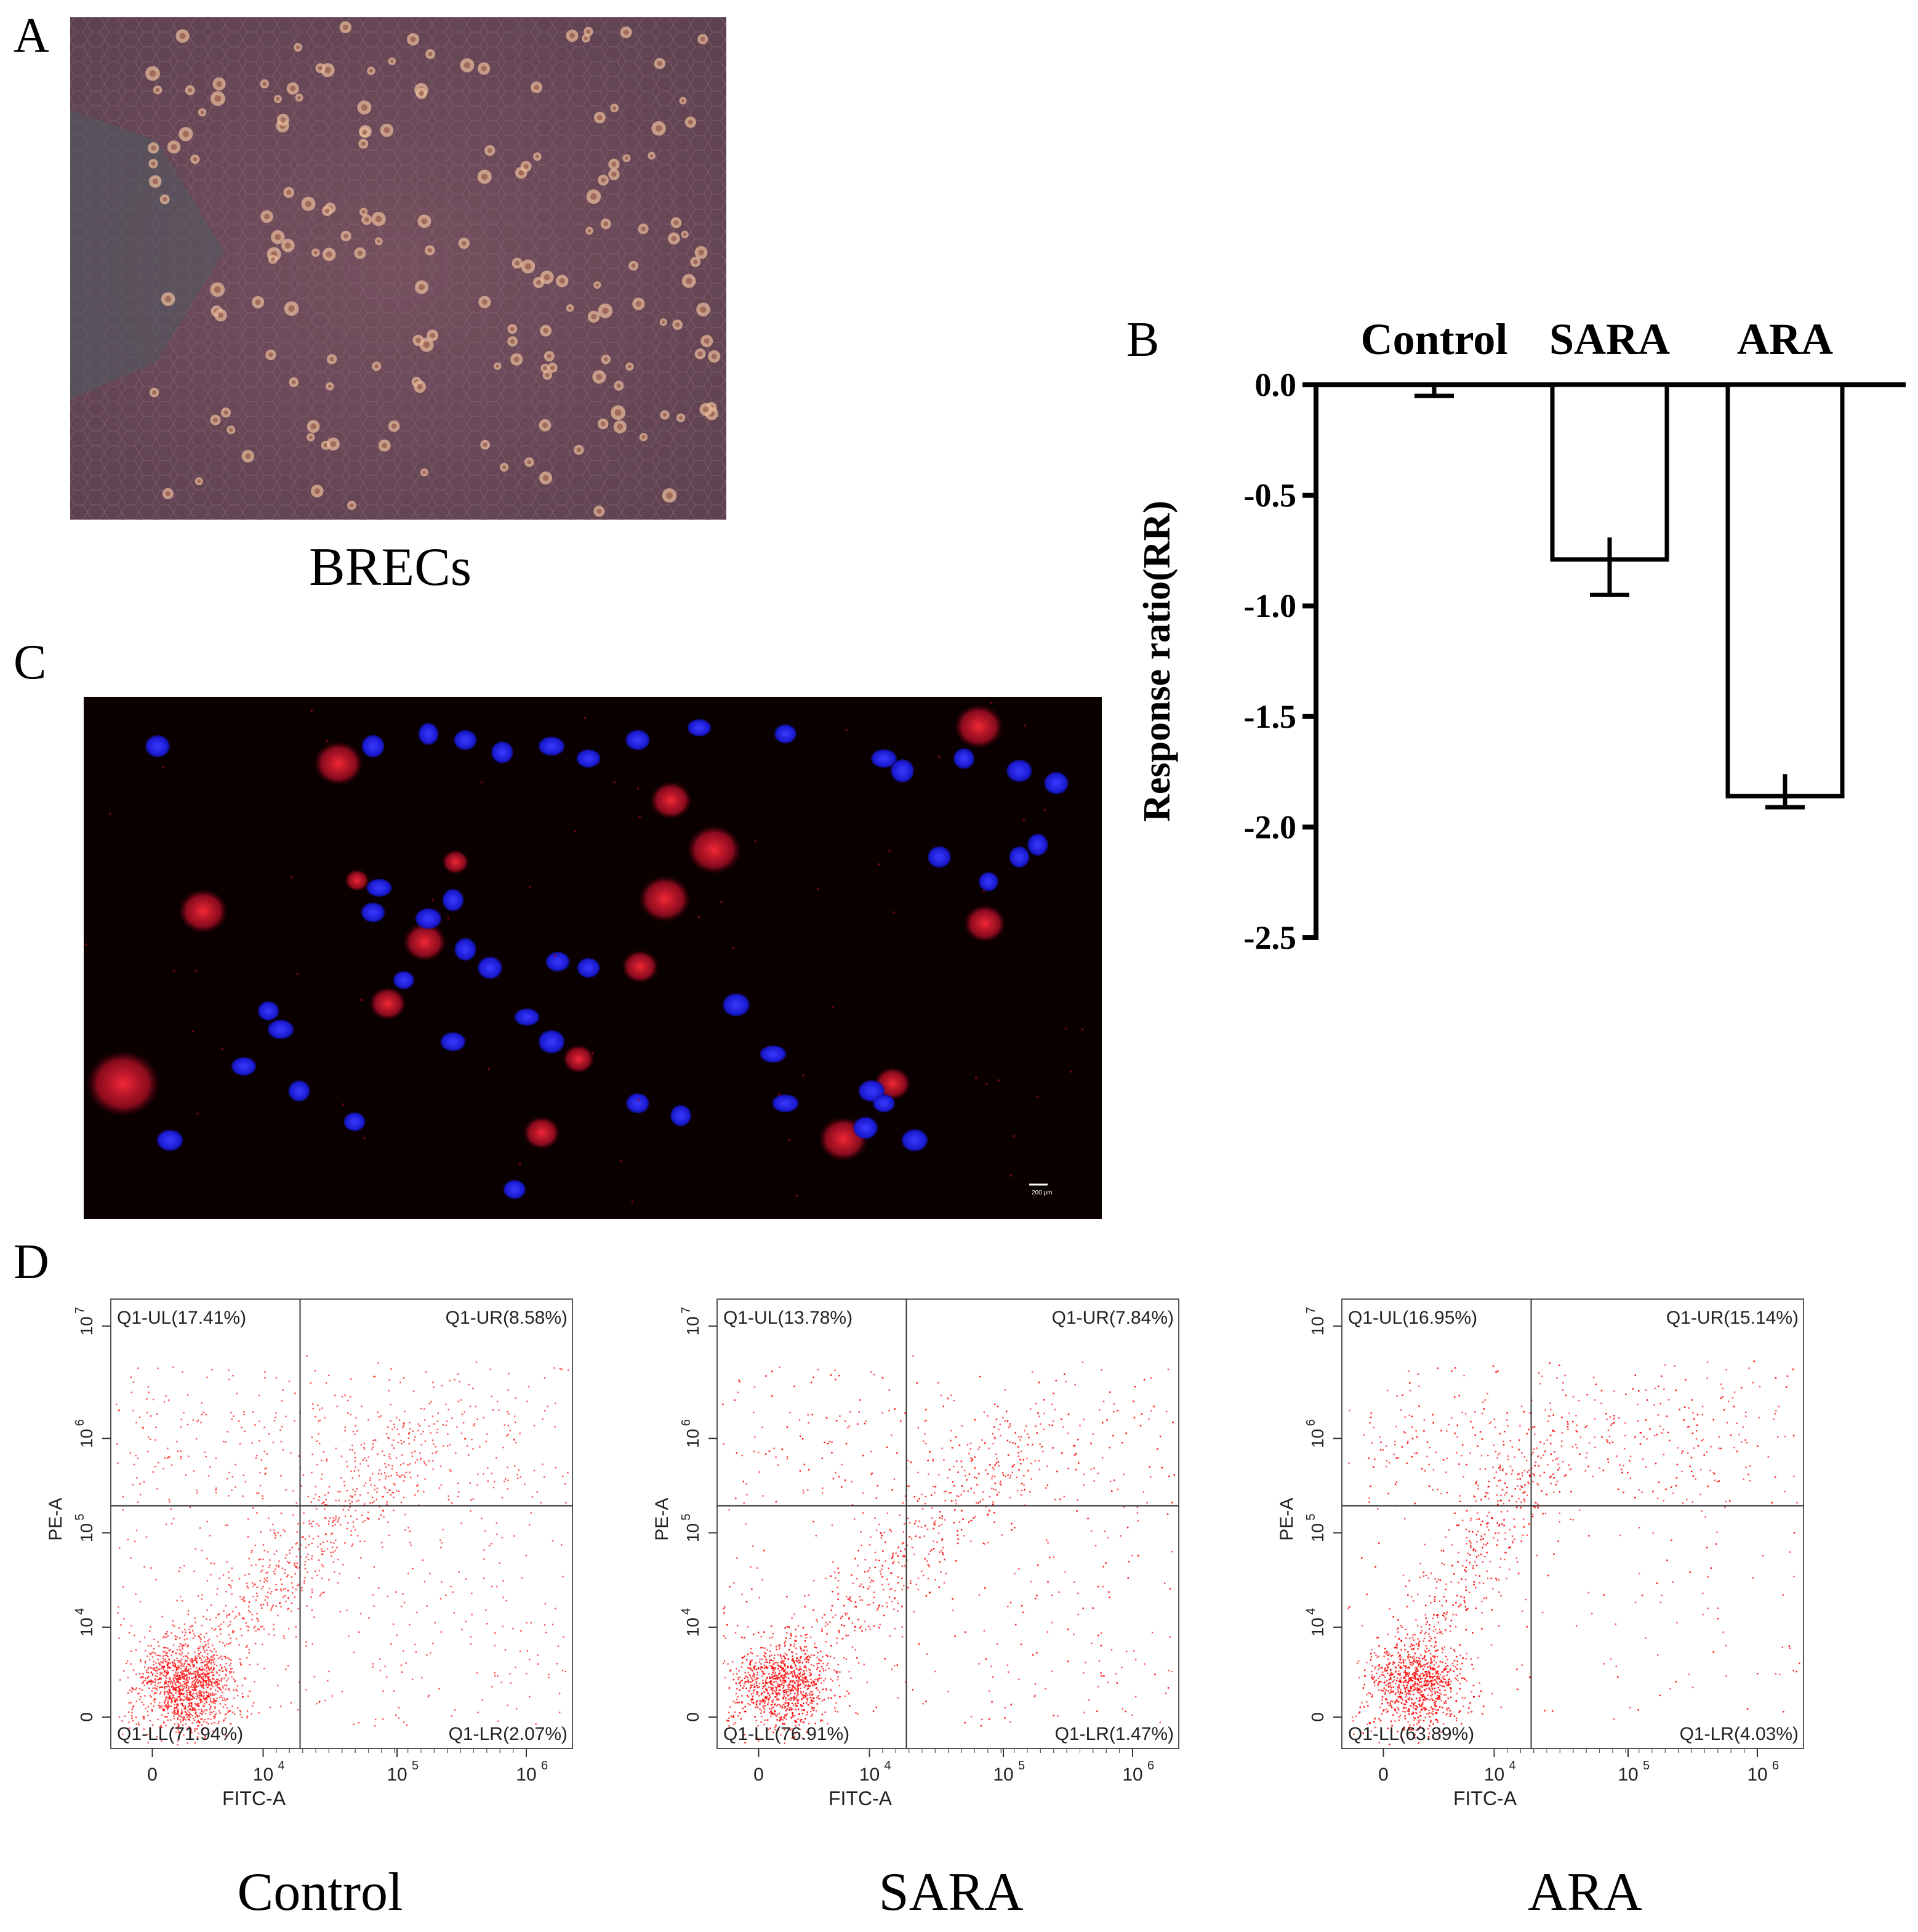  Describe the element at coordinates (398, 268) in the screenshot. I see `brightfield-micrograph` at that location.